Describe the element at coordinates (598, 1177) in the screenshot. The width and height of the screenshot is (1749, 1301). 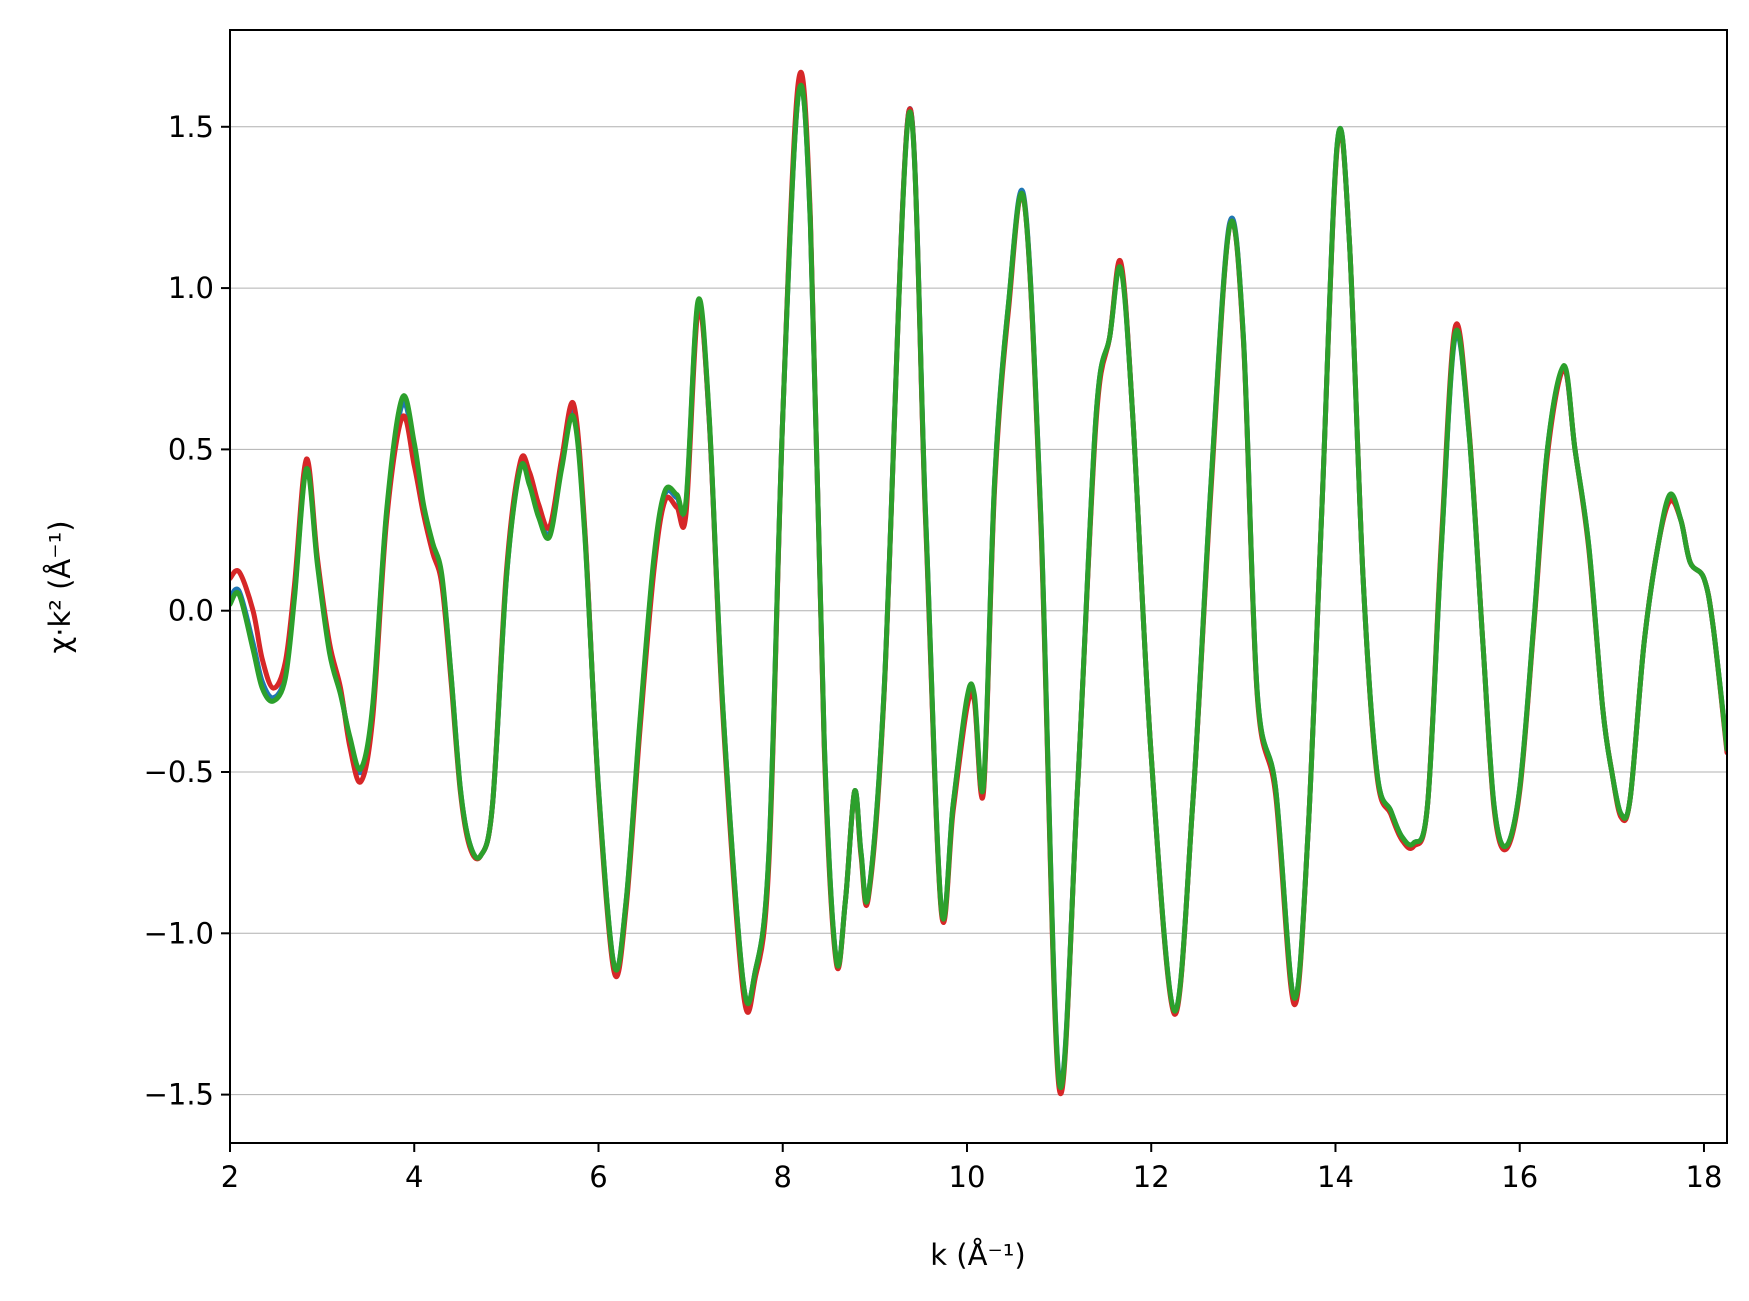
I see `x-tick-label-2: 6` at that location.